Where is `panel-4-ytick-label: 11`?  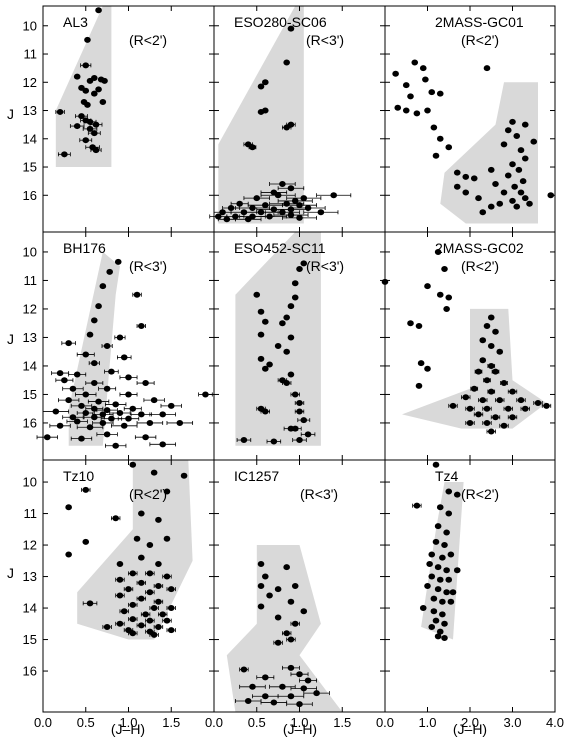 panel-4-ytick-label: 11 is located at coordinates (31, 280).